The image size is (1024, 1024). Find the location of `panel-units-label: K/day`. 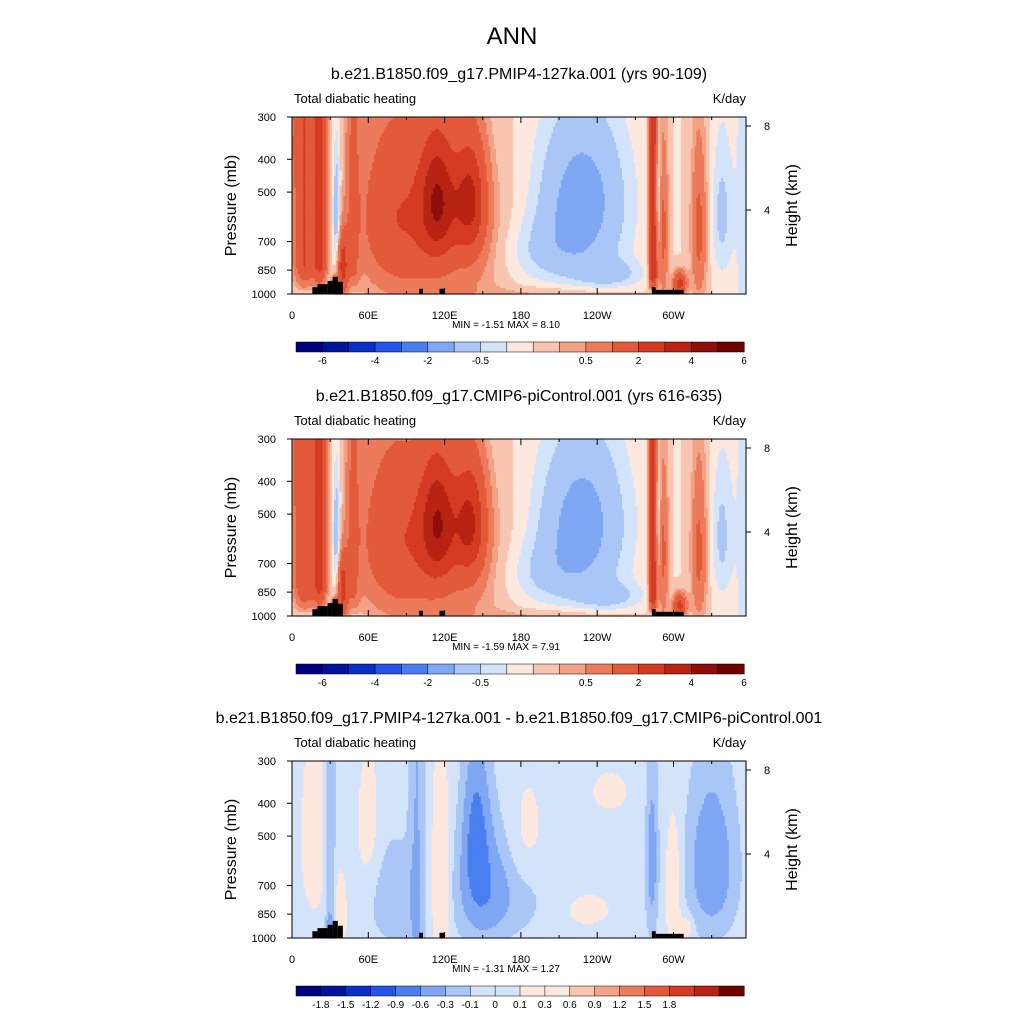

panel-units-label: K/day is located at coordinates (730, 98).